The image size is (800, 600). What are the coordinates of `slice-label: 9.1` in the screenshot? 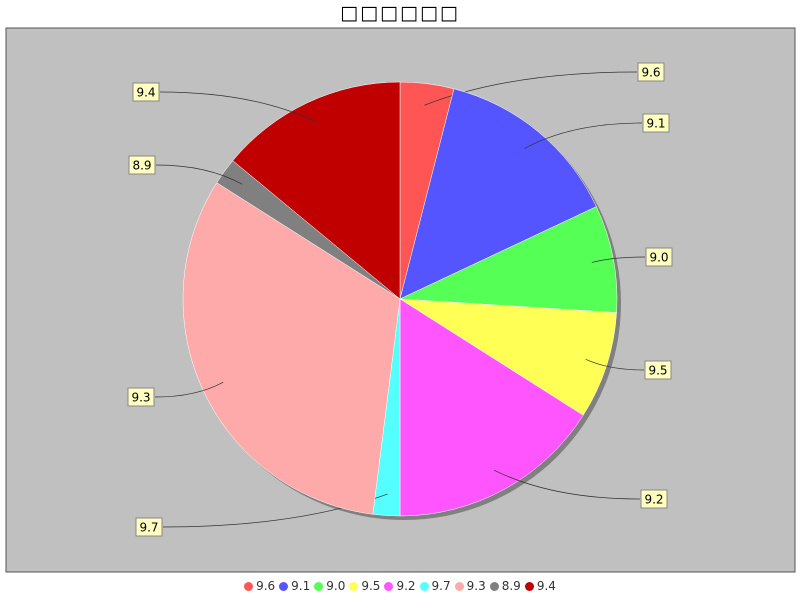 It's located at (656, 123).